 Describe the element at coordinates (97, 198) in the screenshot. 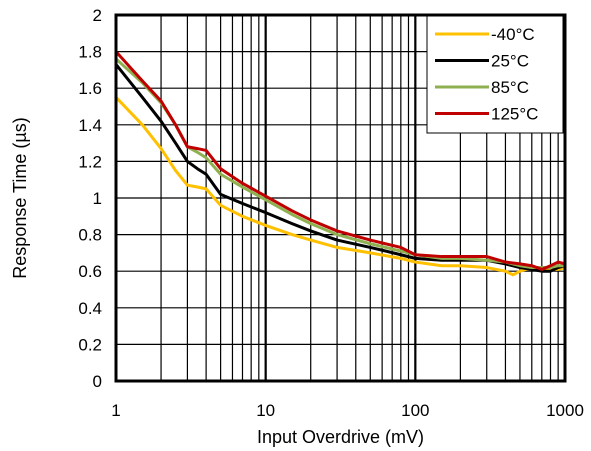

I see `y-tick-label: 1` at that location.